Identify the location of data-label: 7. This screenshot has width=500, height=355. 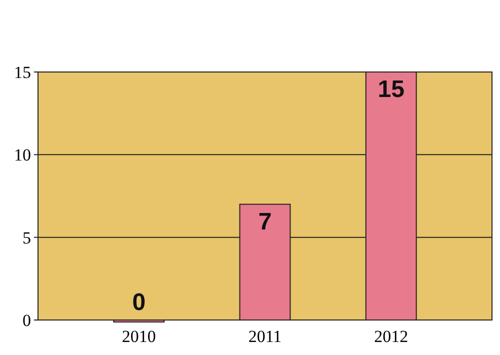
(265, 222).